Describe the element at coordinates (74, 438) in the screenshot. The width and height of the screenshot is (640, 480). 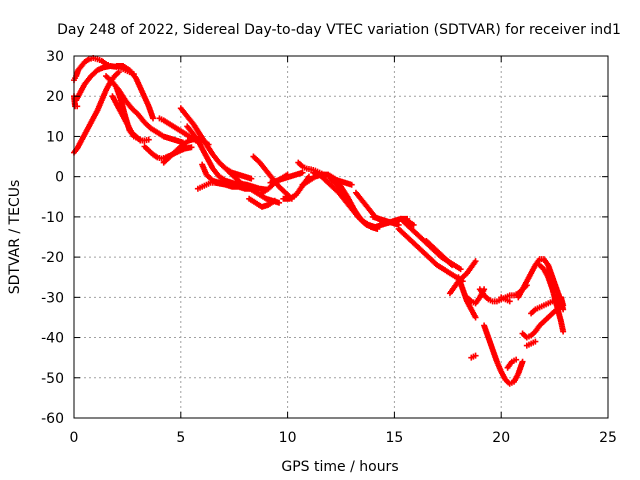
I see `x-tick-label: 0` at that location.